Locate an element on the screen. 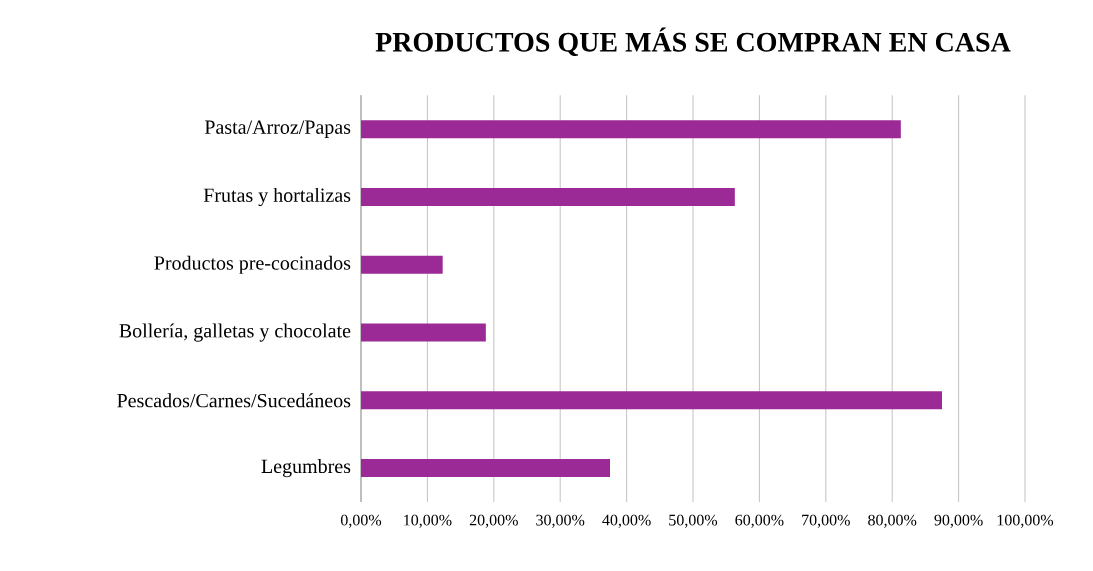 The width and height of the screenshot is (1093, 571). x-tick-label: 50,00% is located at coordinates (693, 521).